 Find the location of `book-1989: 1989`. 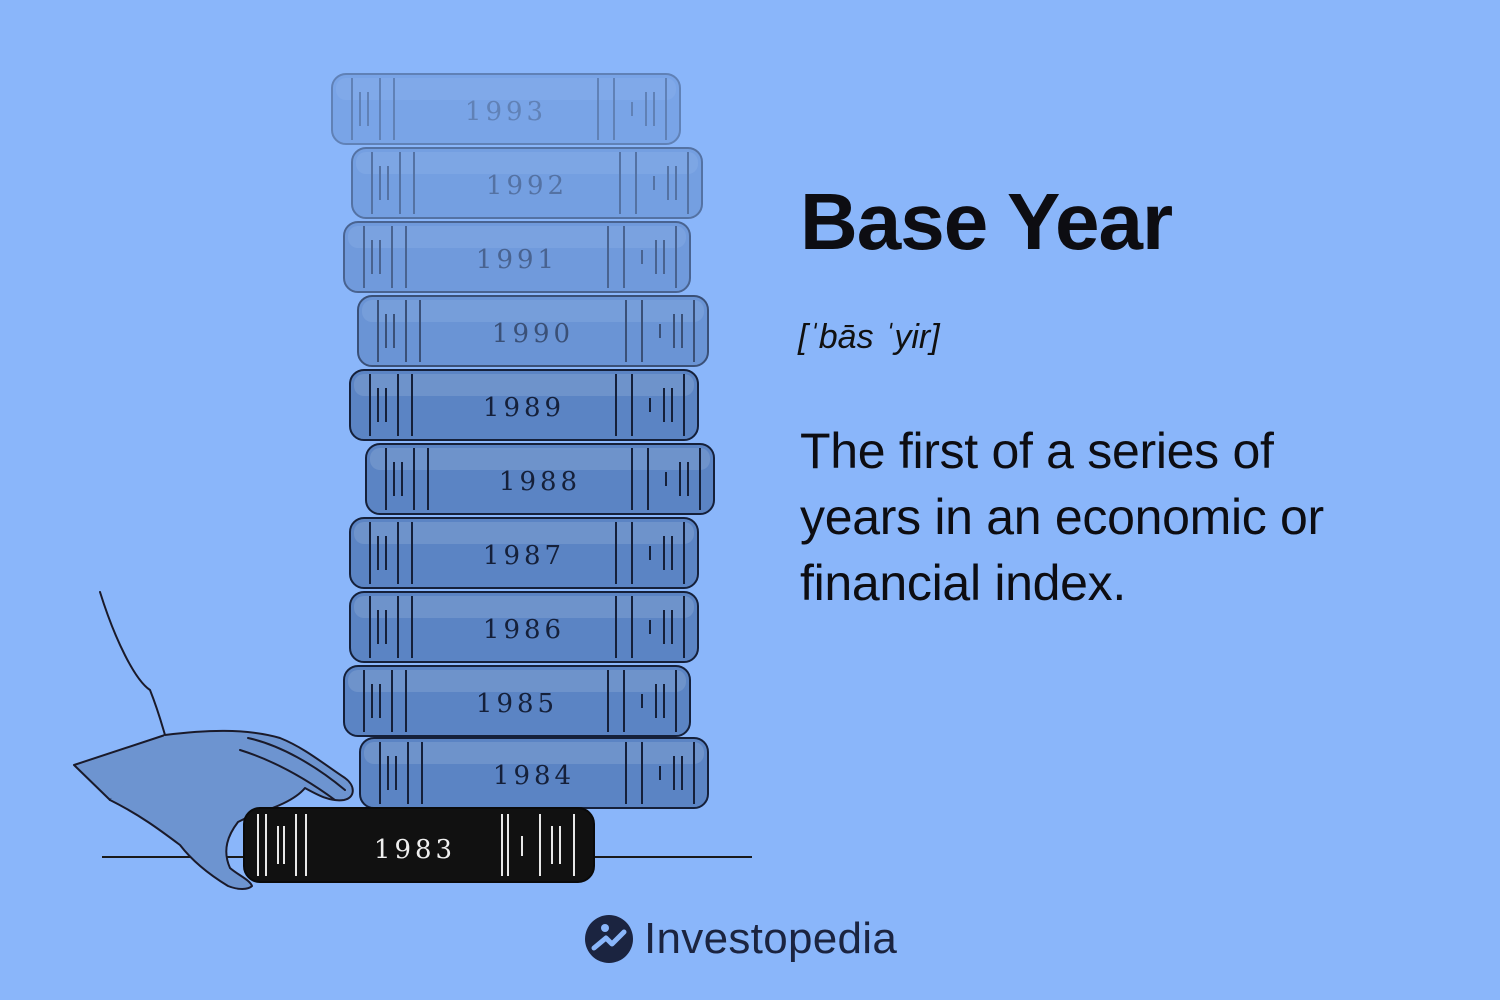

book-1989: 1989 is located at coordinates (524, 405).